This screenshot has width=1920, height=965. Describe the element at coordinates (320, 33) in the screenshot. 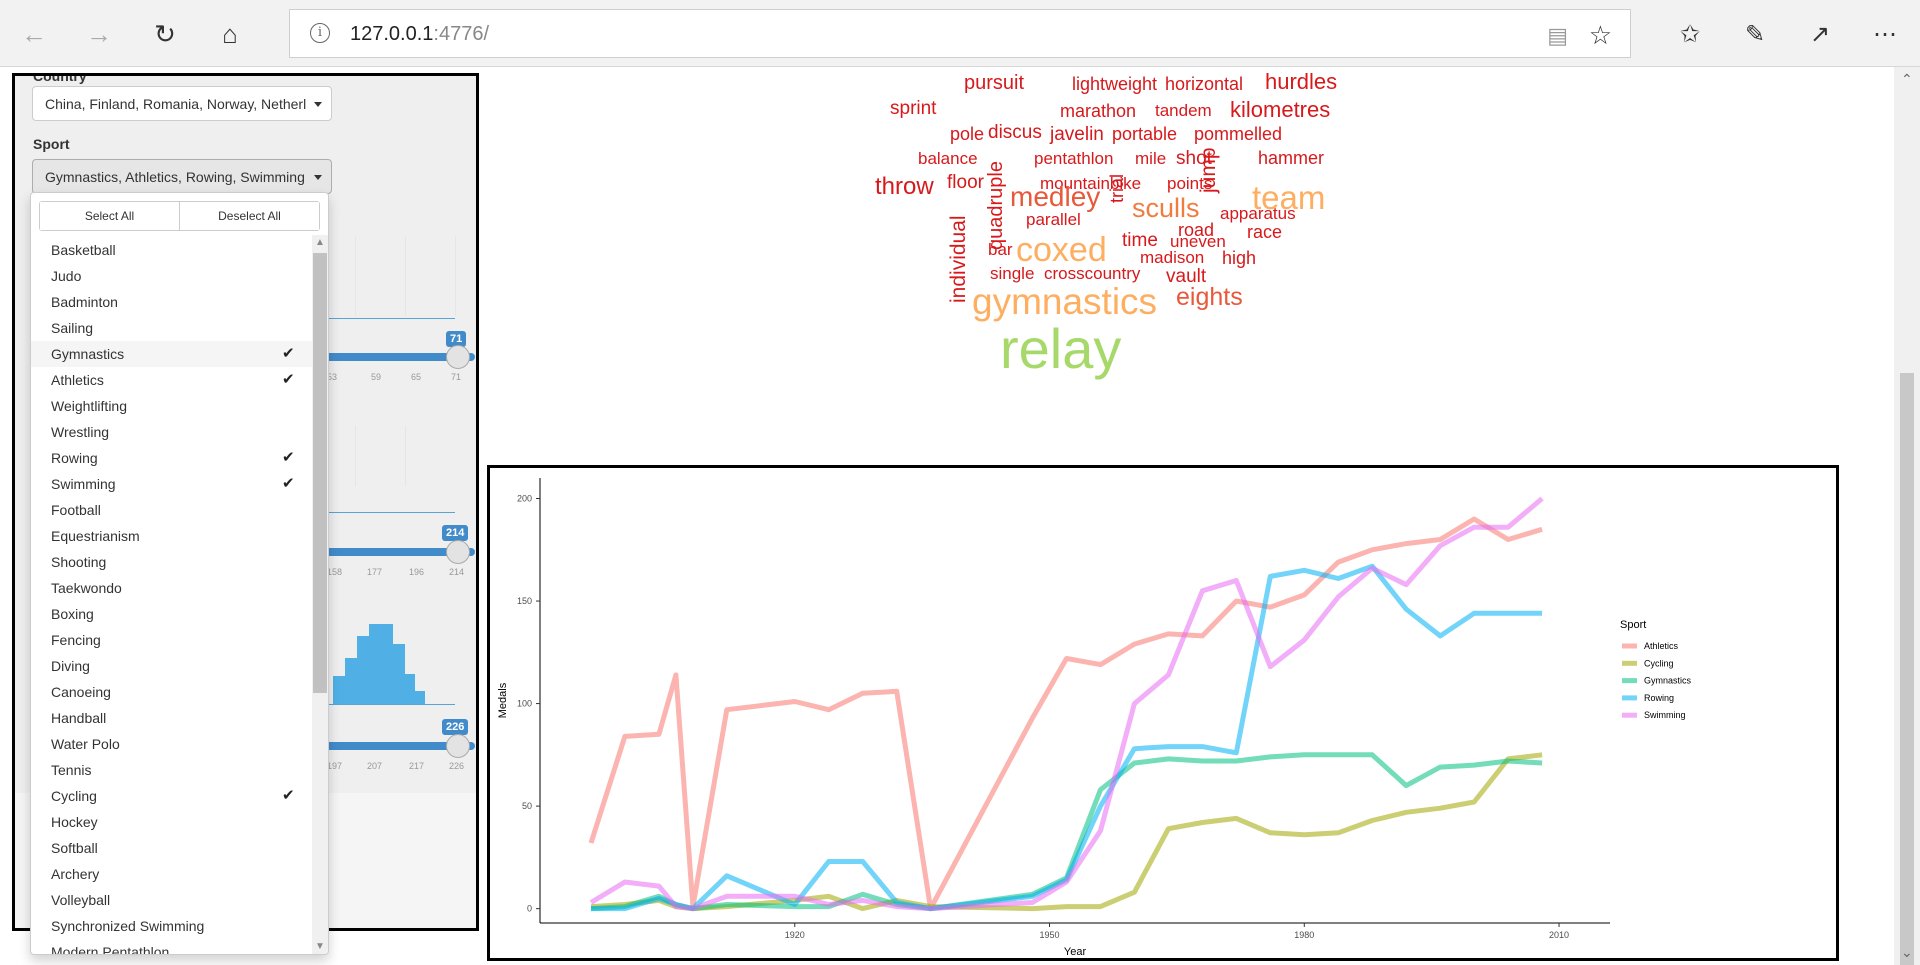

I see `info-icon: i` at that location.